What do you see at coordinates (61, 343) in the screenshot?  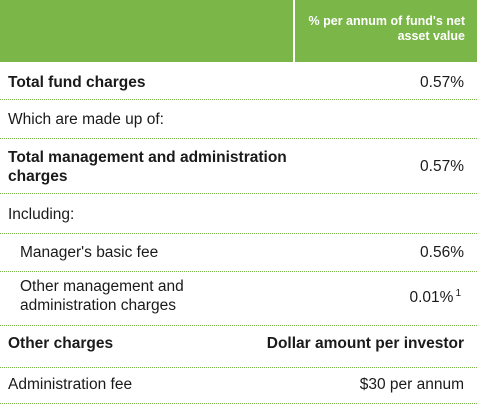 I see `row-label: Other charges` at bounding box center [61, 343].